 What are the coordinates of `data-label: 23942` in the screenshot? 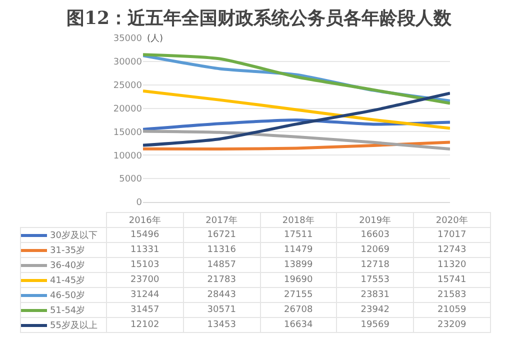 It's located at (375, 310).